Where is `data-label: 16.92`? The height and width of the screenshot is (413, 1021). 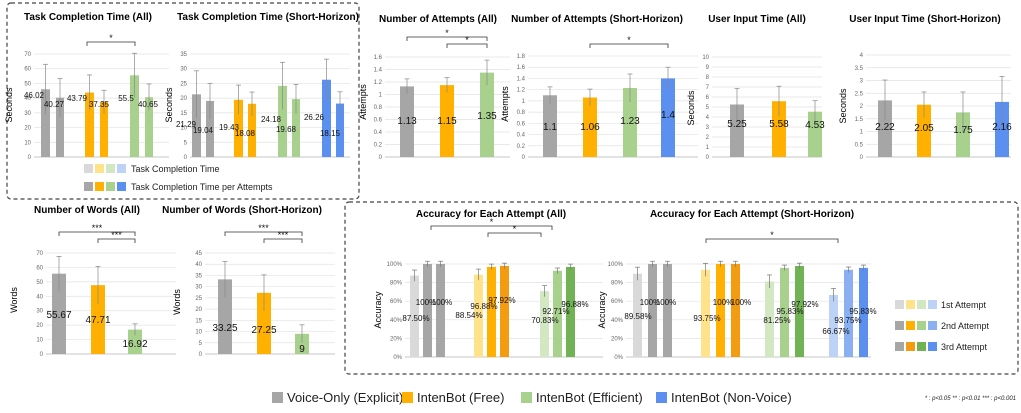
data-label: 16.92 is located at coordinates (134, 344).